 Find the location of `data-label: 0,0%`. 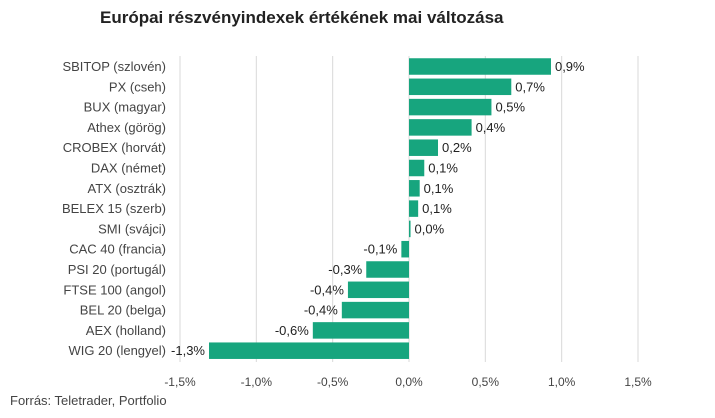

data-label: 0,0% is located at coordinates (430, 228).